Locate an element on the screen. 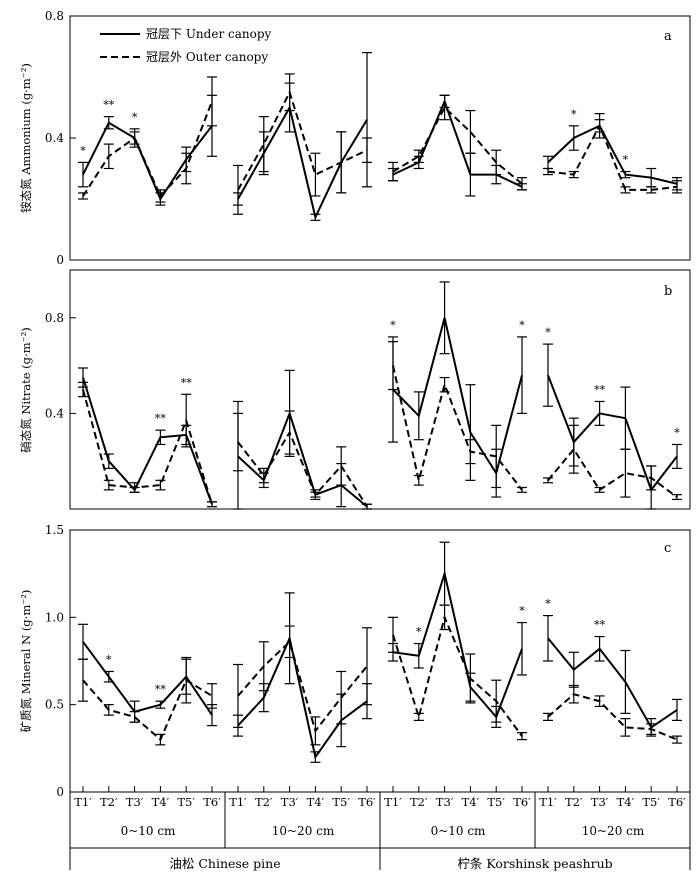 The image size is (700, 885). y-tick-label: 0.5 is located at coordinates (54, 705).